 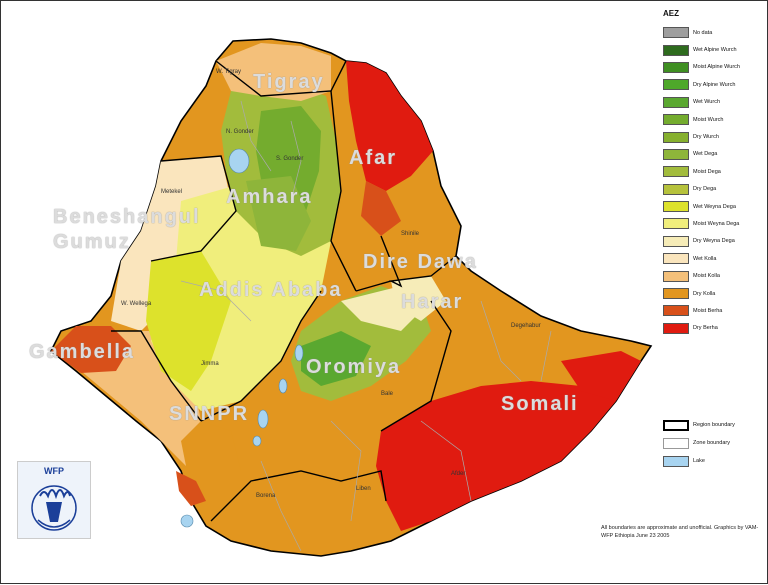 I want to click on region-label-snnpr: SNNPR, so click(x=209, y=414).